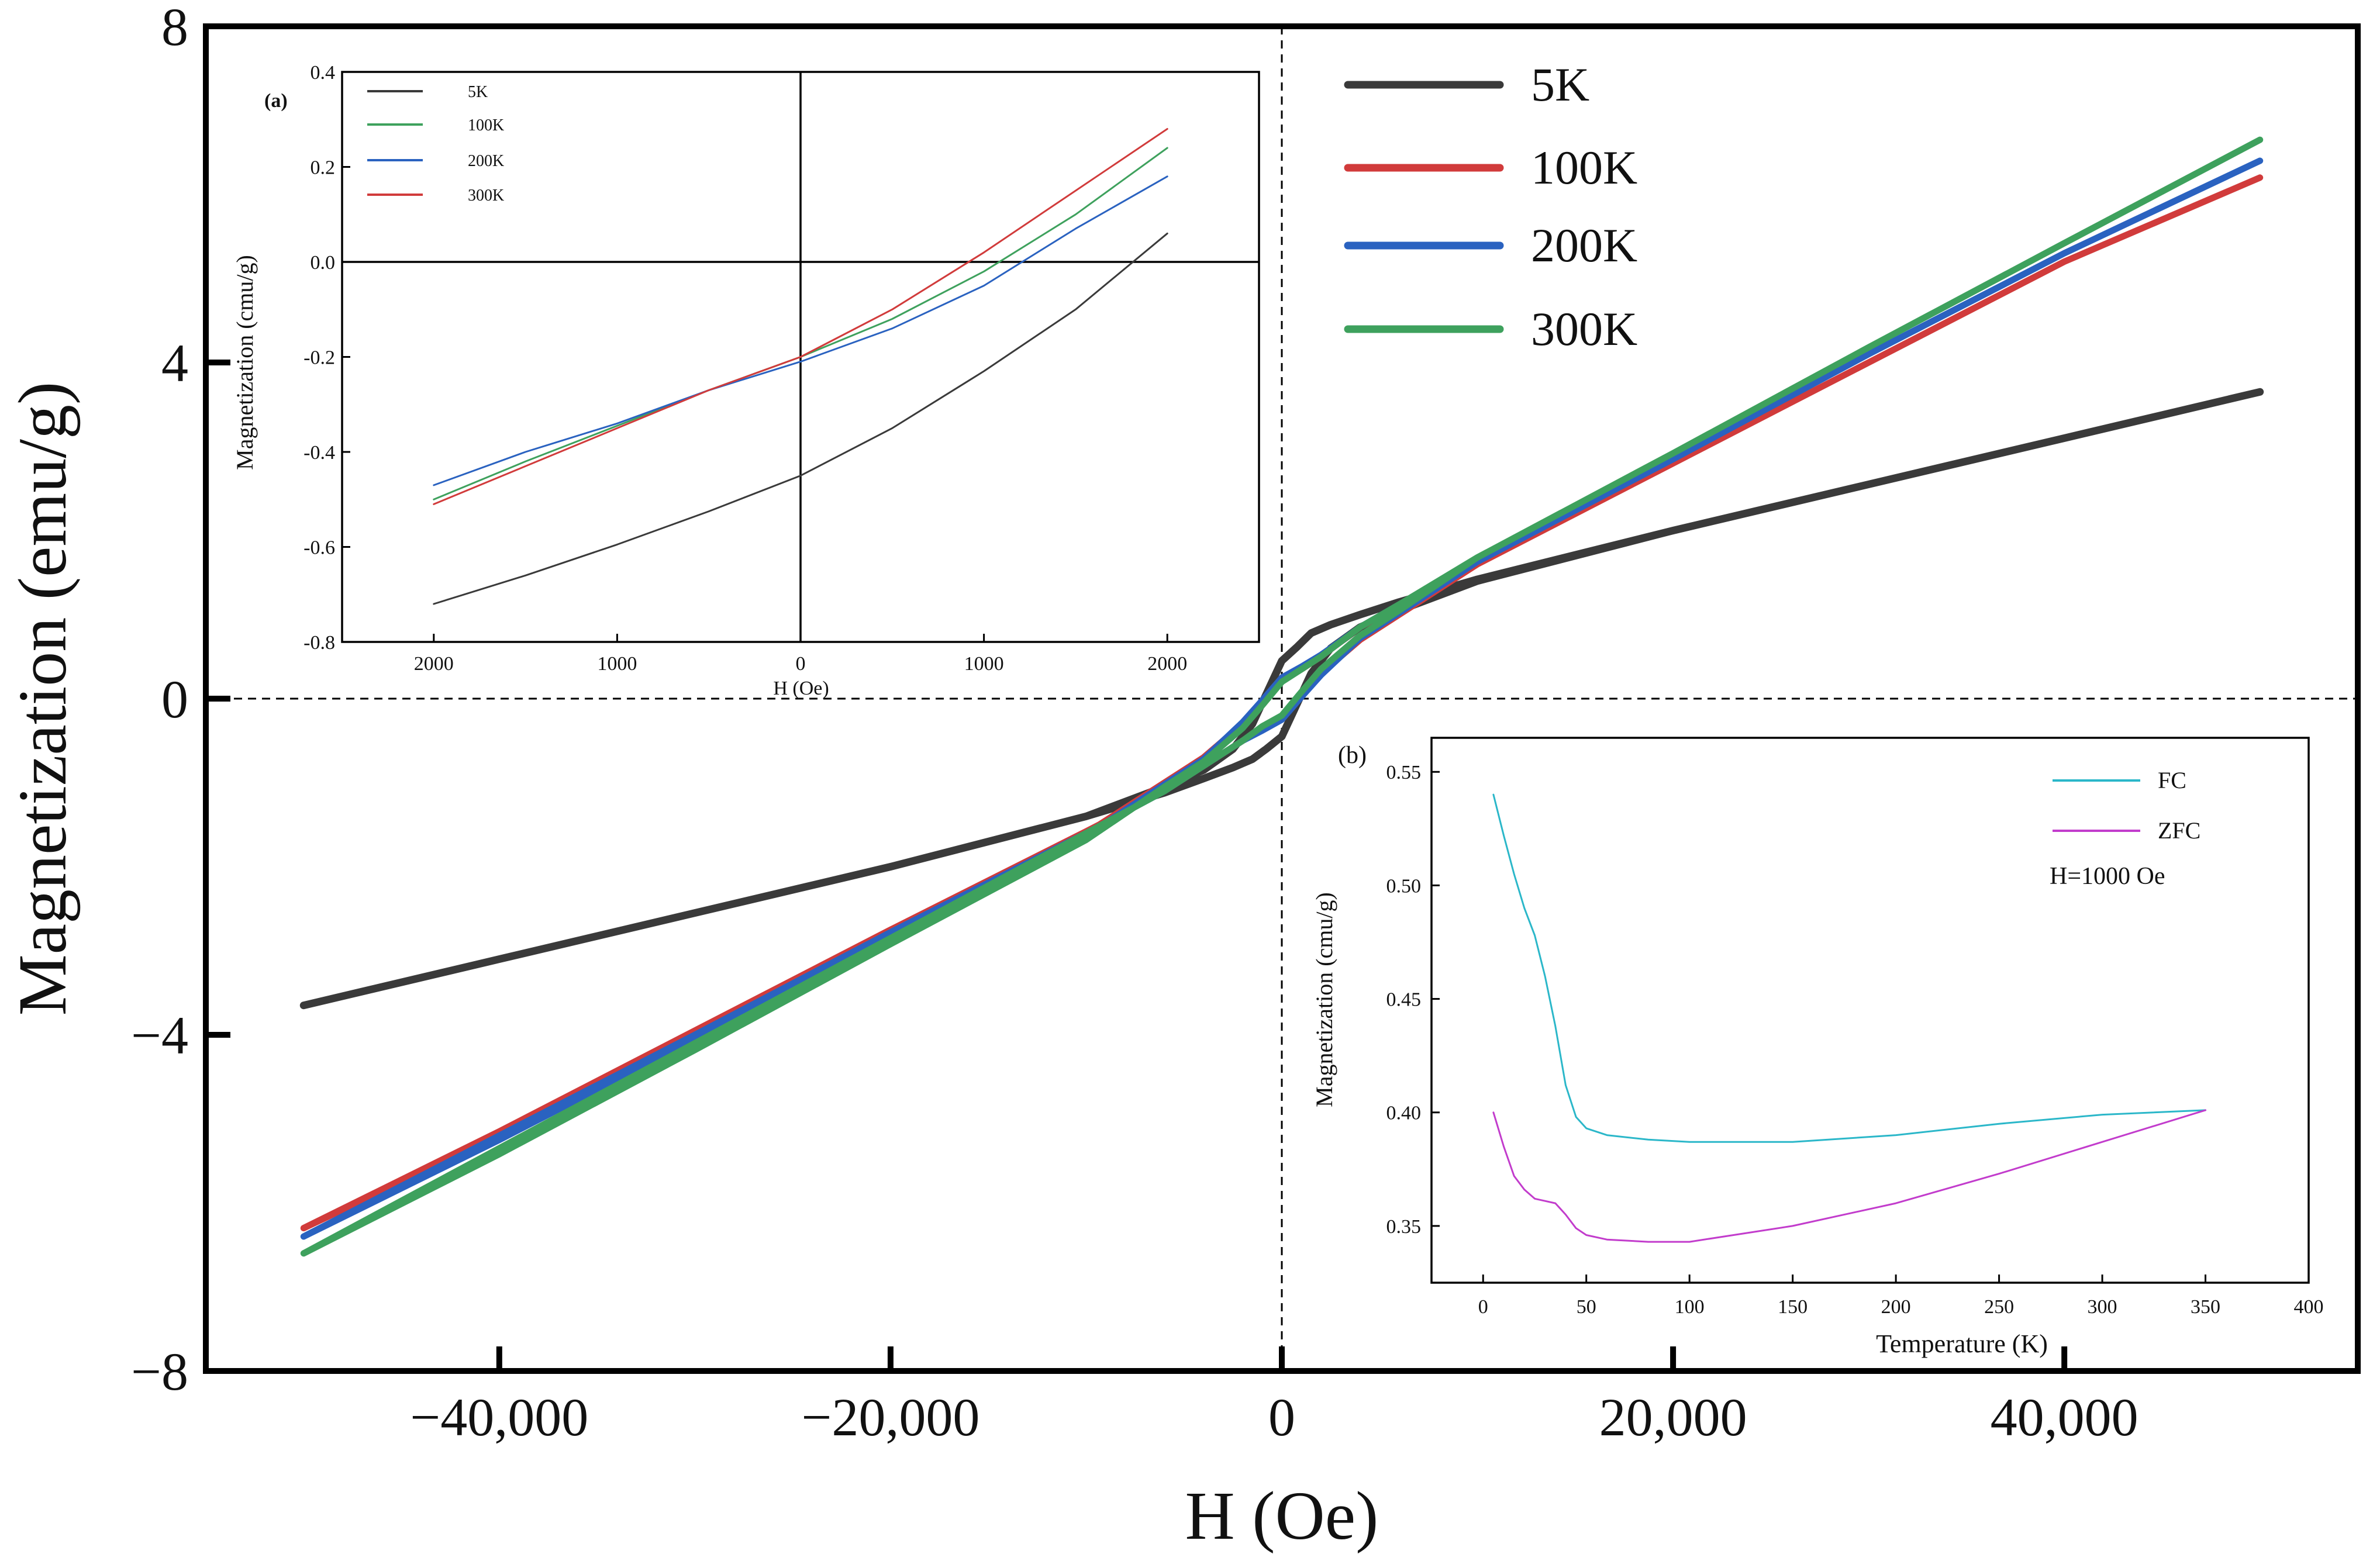  Describe the element at coordinates (1584, 168) in the screenshot. I see `legend-label-100k: 100K` at that location.